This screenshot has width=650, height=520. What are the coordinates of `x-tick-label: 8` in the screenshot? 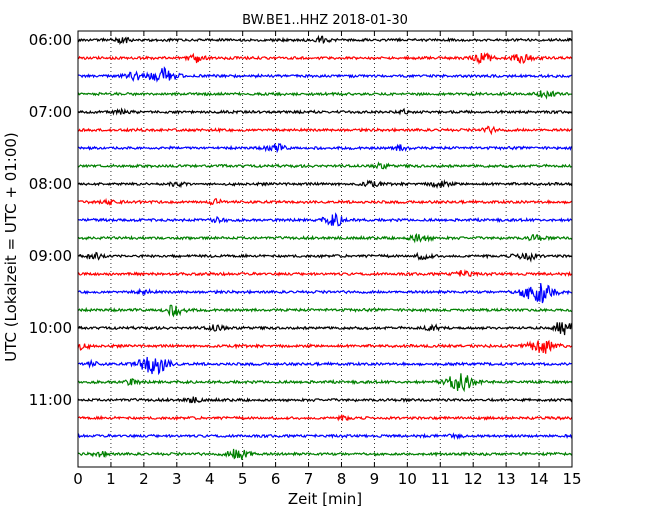 It's located at (342, 479).